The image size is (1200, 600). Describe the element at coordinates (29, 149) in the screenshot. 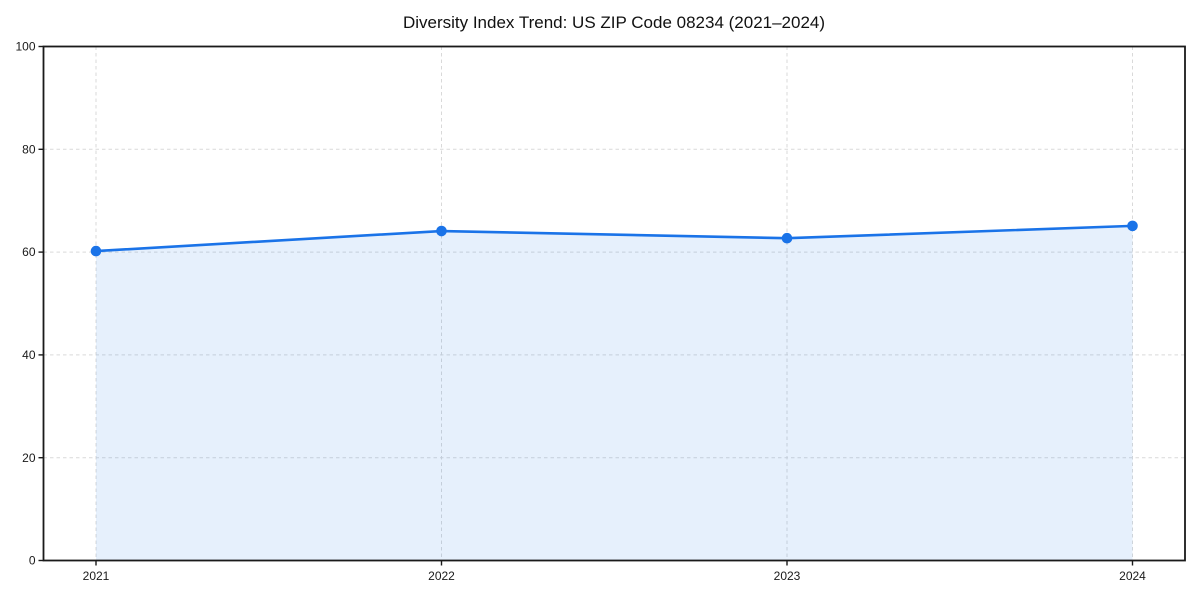

I see `y-tick-label: 80` at that location.